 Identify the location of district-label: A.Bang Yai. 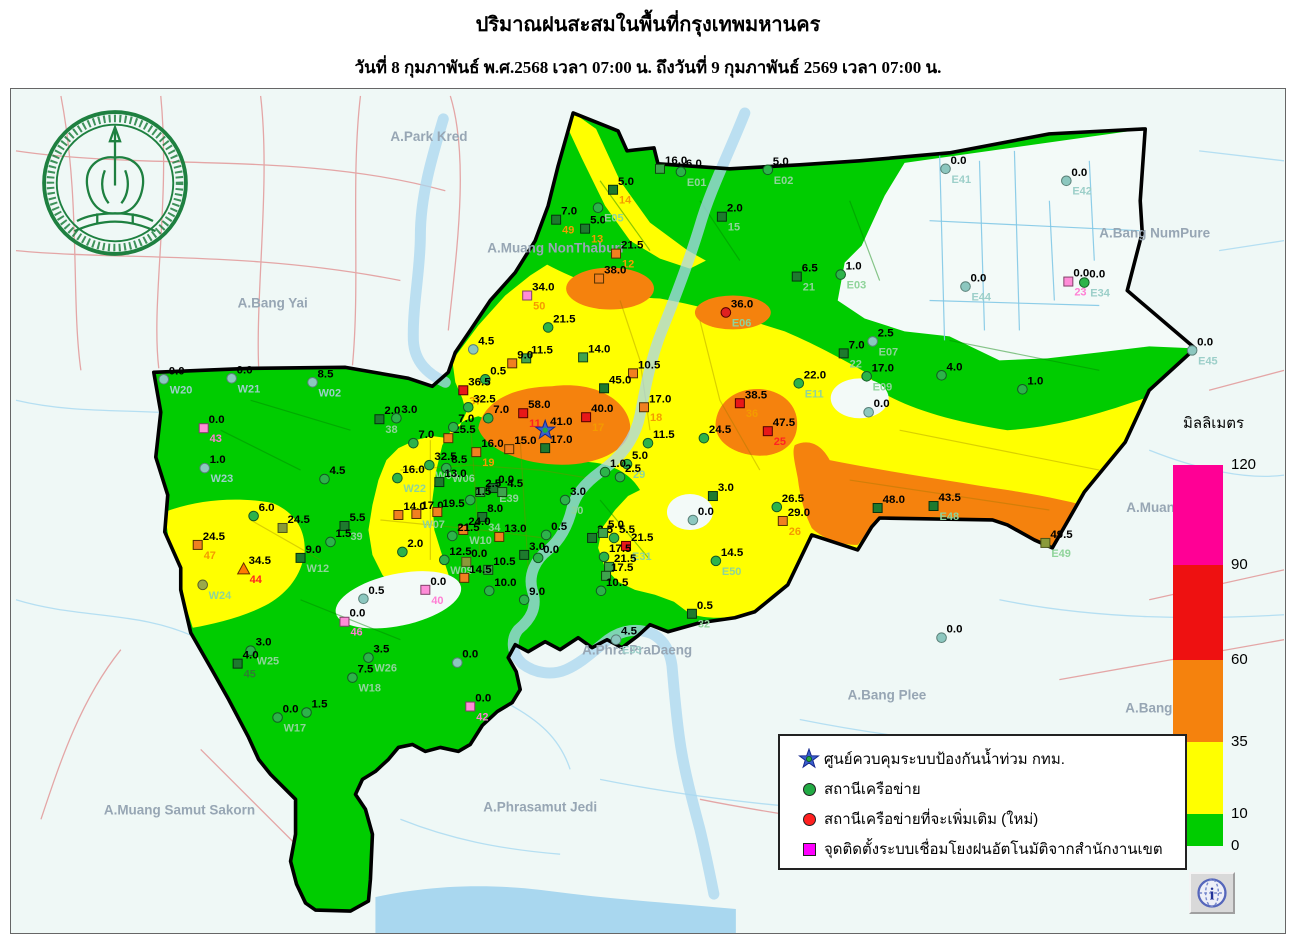
(273, 302).